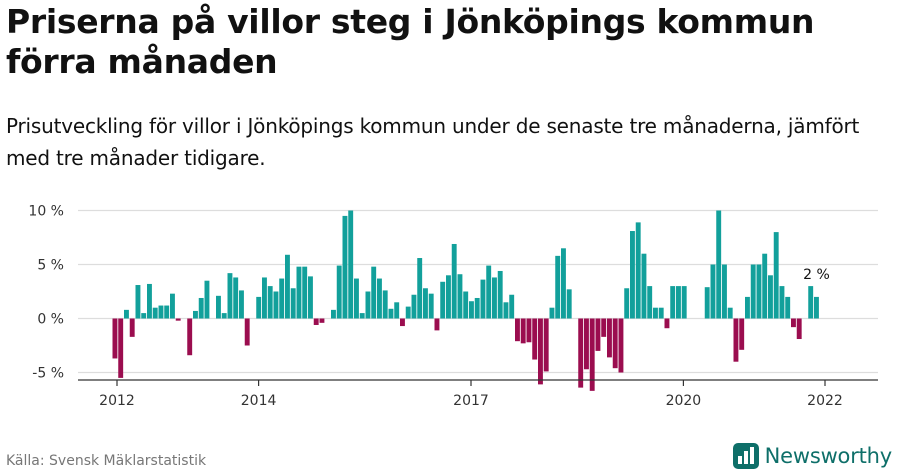  What do you see at coordinates (684, 401) in the screenshot?
I see `x-tick-label: 2020` at bounding box center [684, 401].